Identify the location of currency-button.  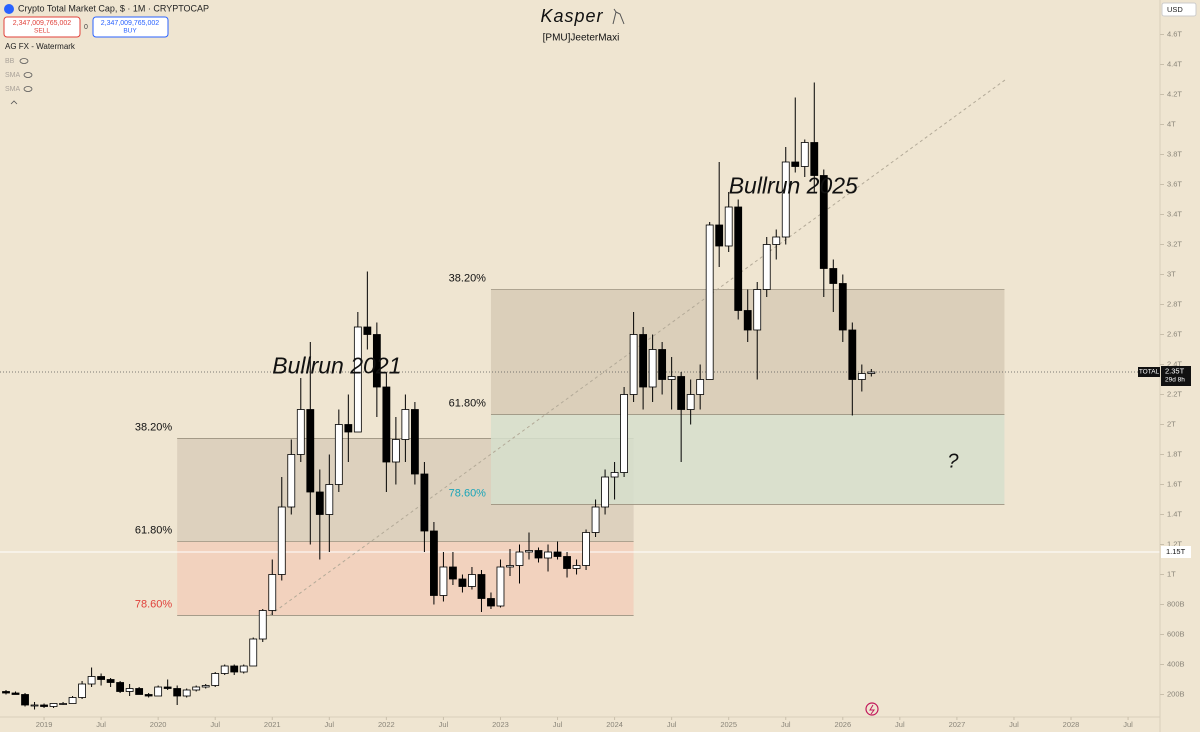
(1179, 9).